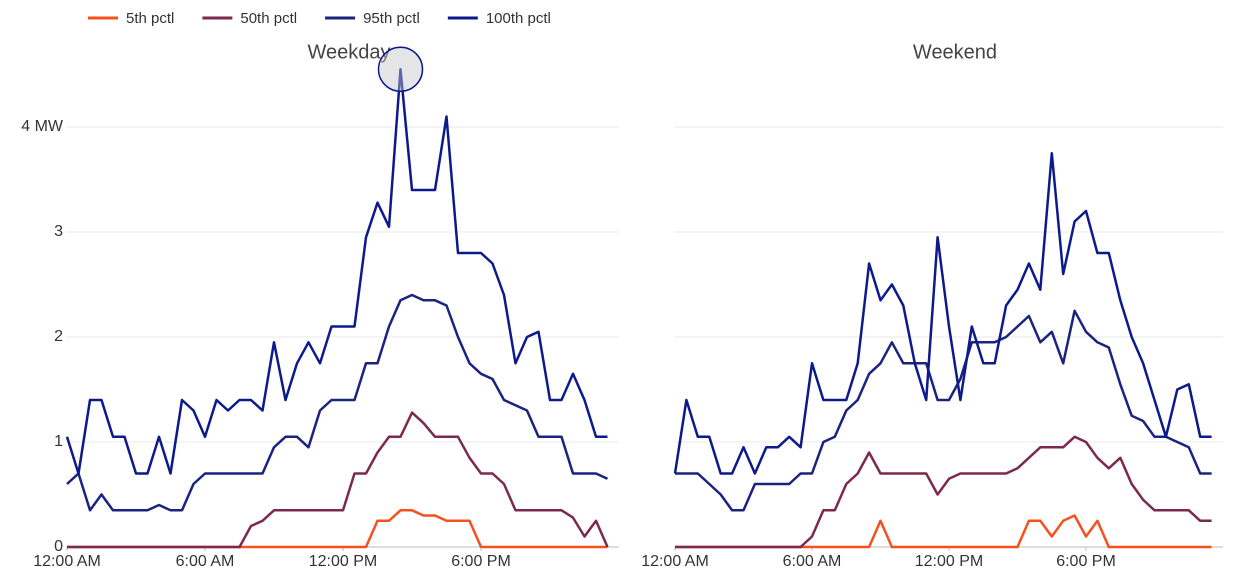 This screenshot has width=1233, height=573. I want to click on y-tick-label: 3, so click(58, 231).